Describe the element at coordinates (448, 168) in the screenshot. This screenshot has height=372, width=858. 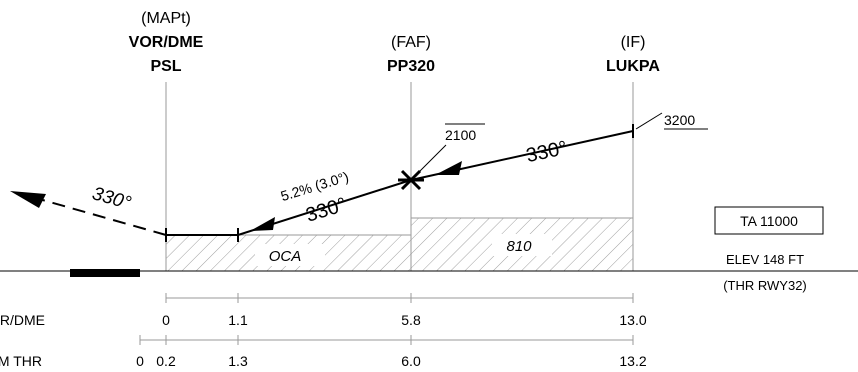
I see `initial-arrowhead` at that location.